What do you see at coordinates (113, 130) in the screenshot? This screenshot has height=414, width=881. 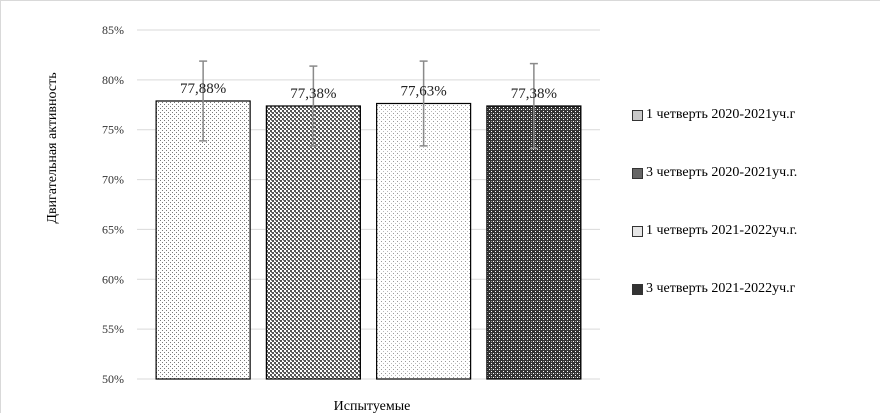 I see `y-tick-label: 75%` at bounding box center [113, 130].